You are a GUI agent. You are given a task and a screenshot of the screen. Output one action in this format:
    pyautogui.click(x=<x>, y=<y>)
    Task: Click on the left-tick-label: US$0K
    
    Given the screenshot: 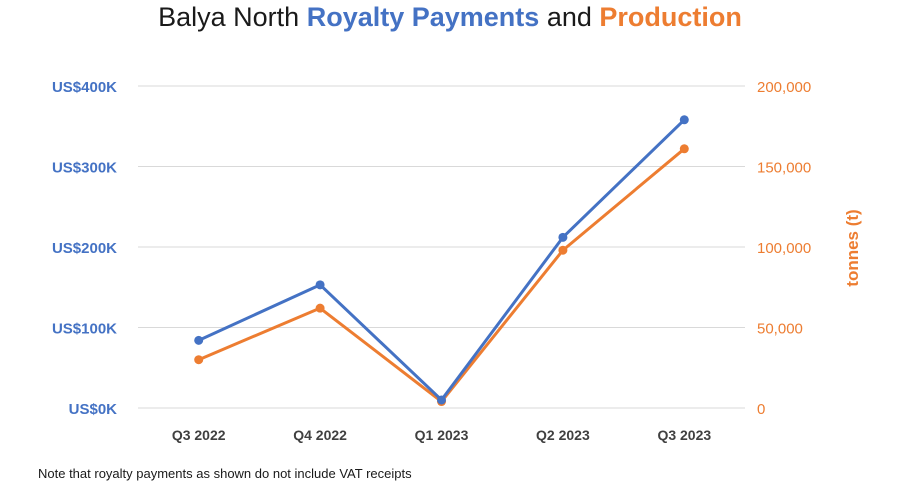 What is the action you would take?
    pyautogui.click(x=93, y=409)
    